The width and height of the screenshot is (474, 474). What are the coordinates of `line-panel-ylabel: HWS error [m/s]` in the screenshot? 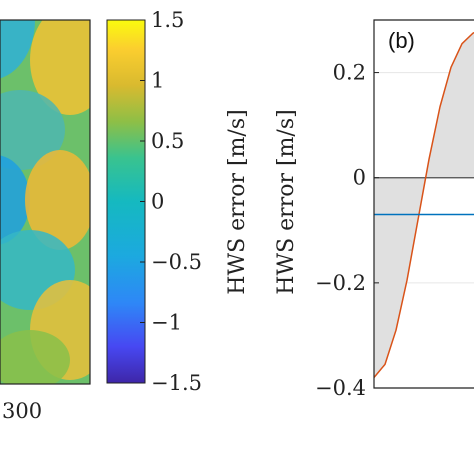 It's located at (286, 201).